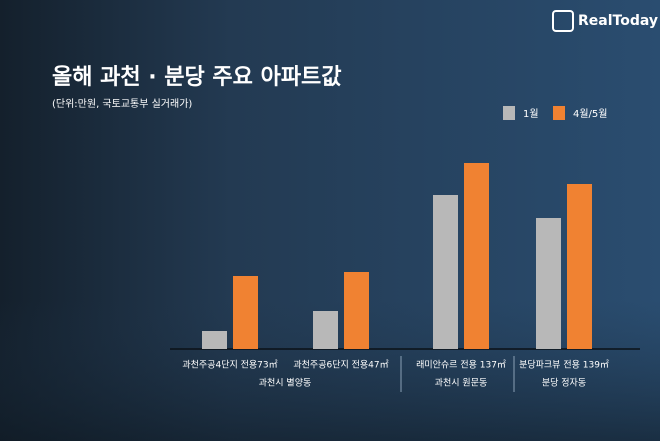 The height and width of the screenshot is (441, 660). What do you see at coordinates (590, 114) in the screenshot?
I see `legend-label: 4월/5월` at bounding box center [590, 114].